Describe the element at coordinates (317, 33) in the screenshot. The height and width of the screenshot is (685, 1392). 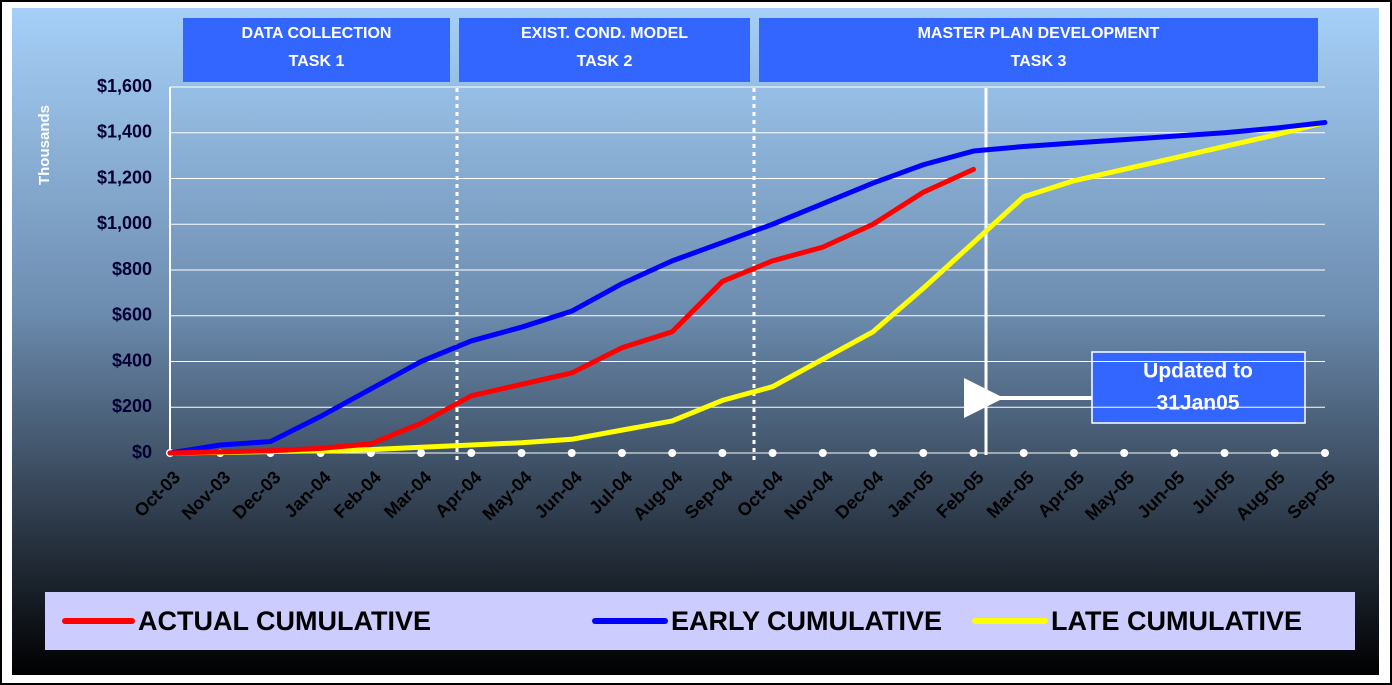
I see `task-label: DATA COLLECTION` at that location.